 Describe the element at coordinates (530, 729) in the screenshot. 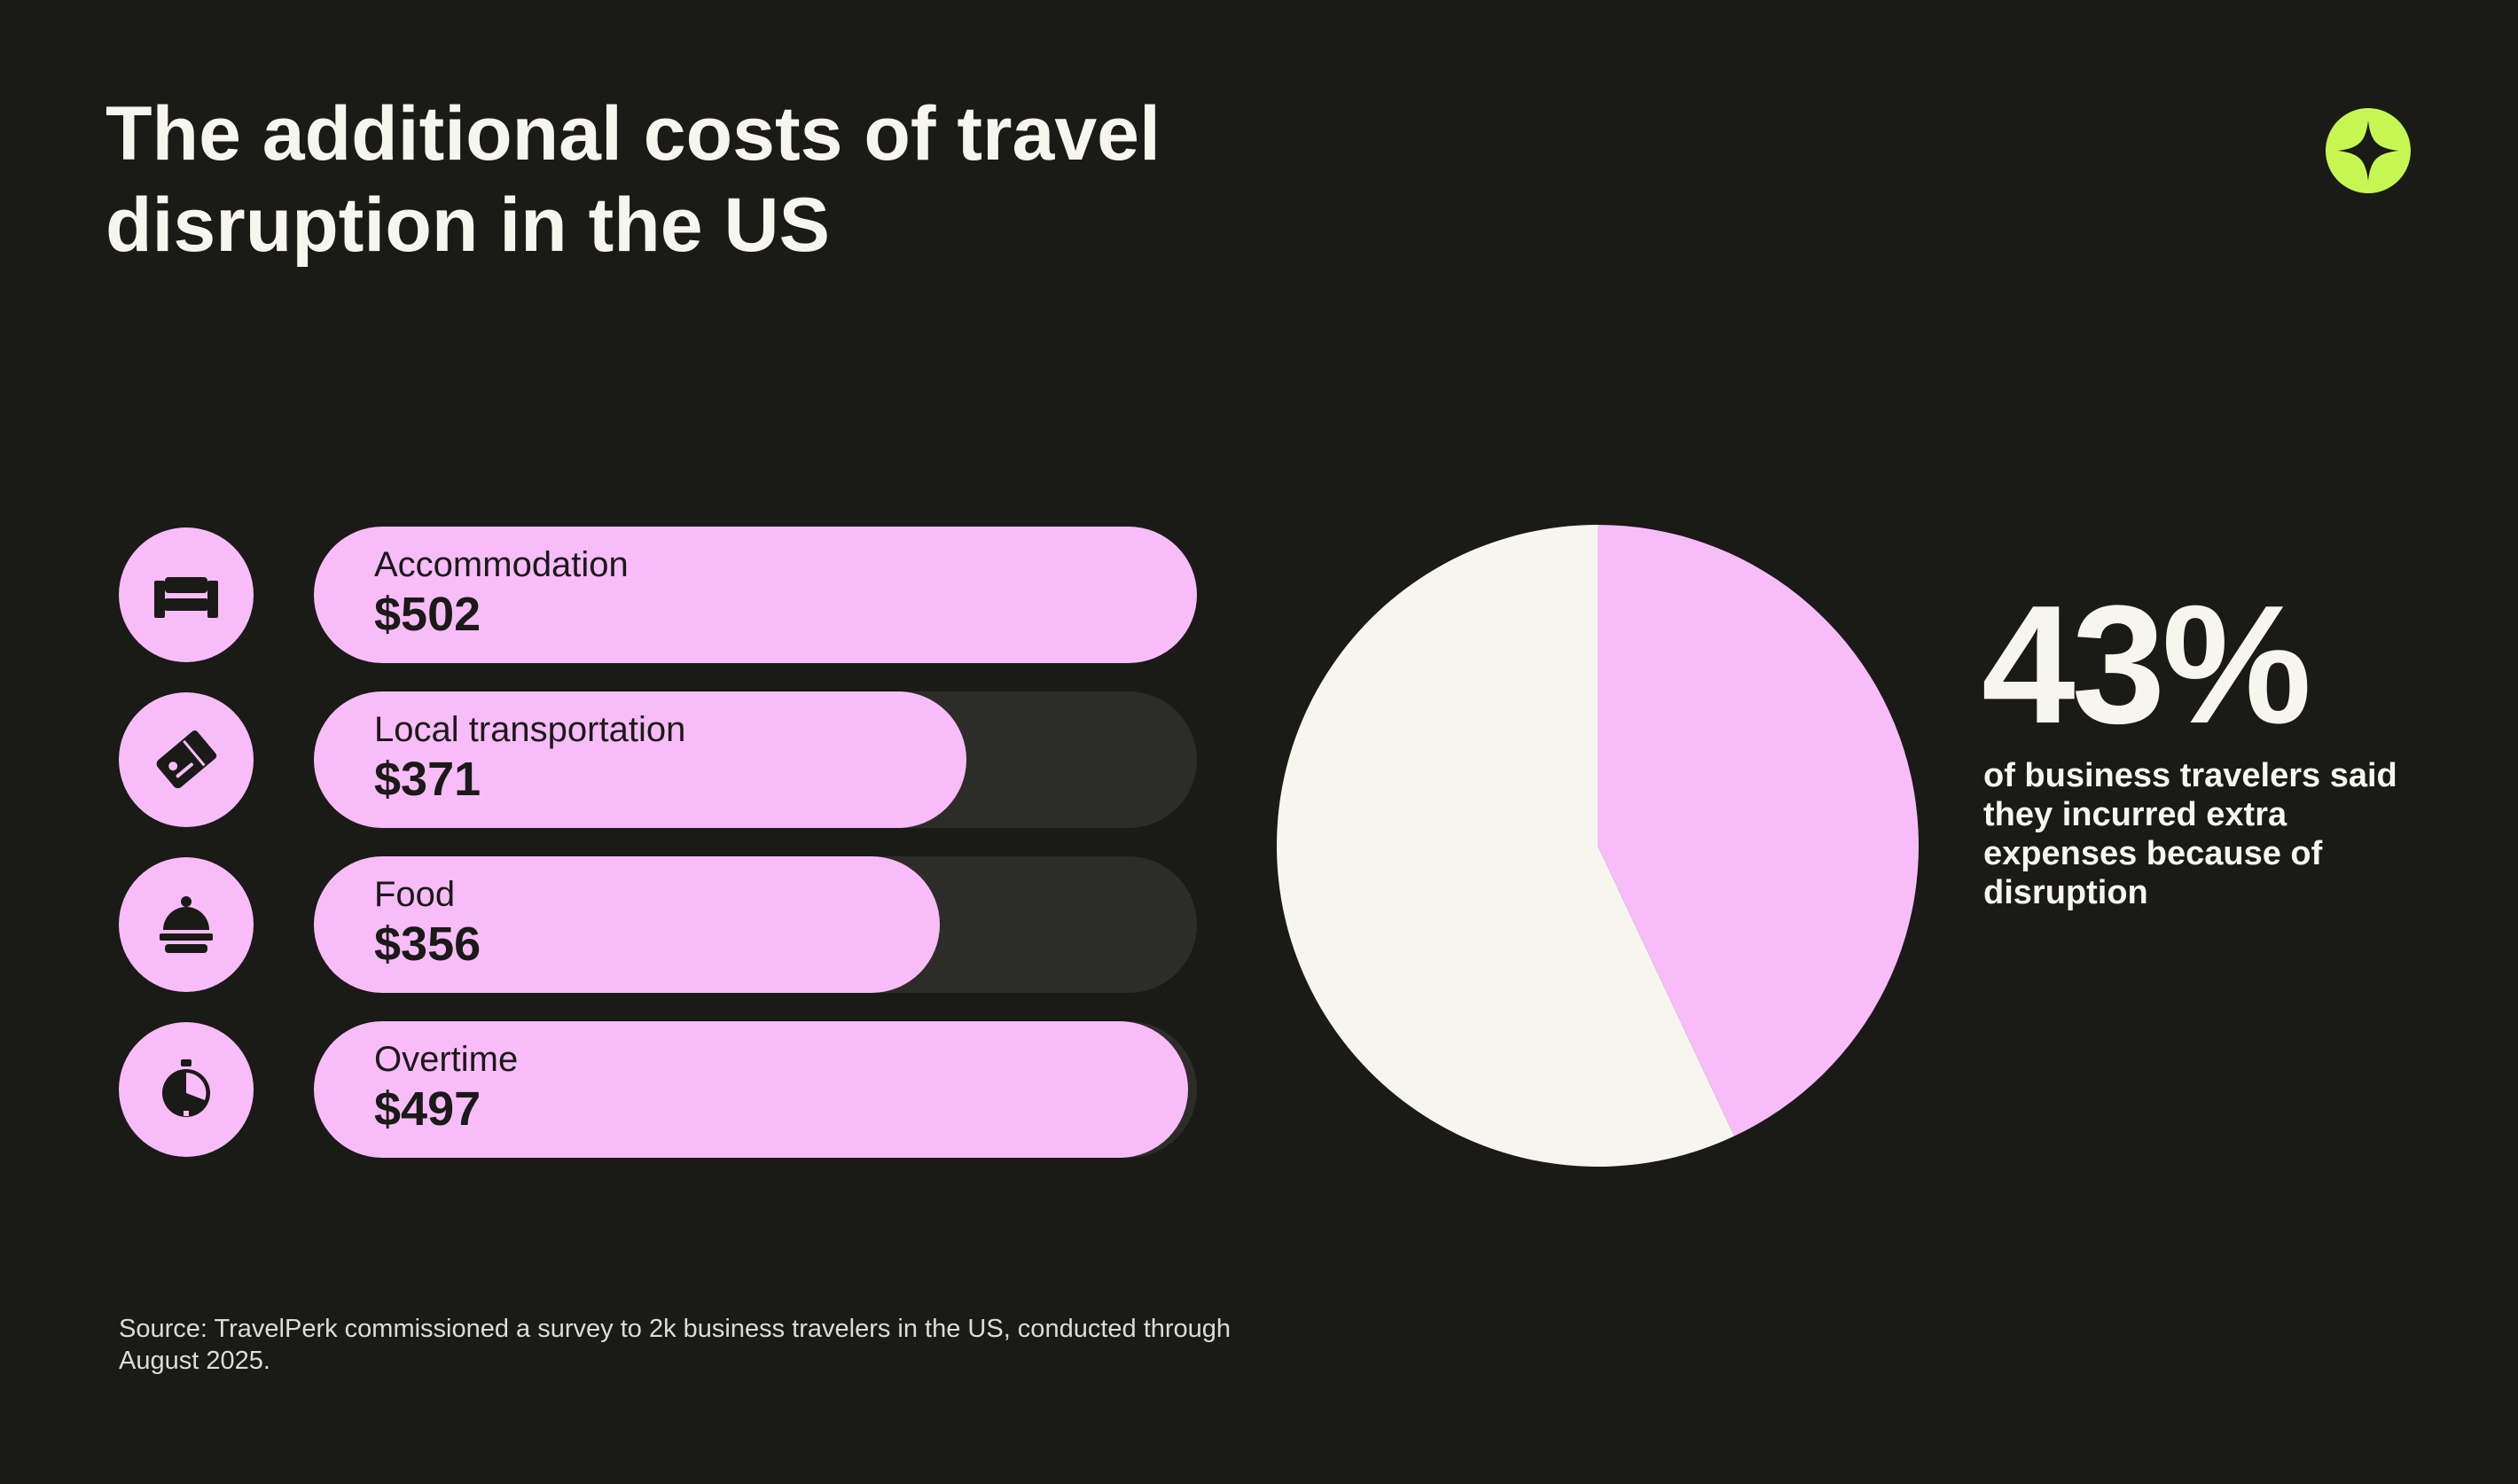

I see `bar-label: Local transportation` at that location.